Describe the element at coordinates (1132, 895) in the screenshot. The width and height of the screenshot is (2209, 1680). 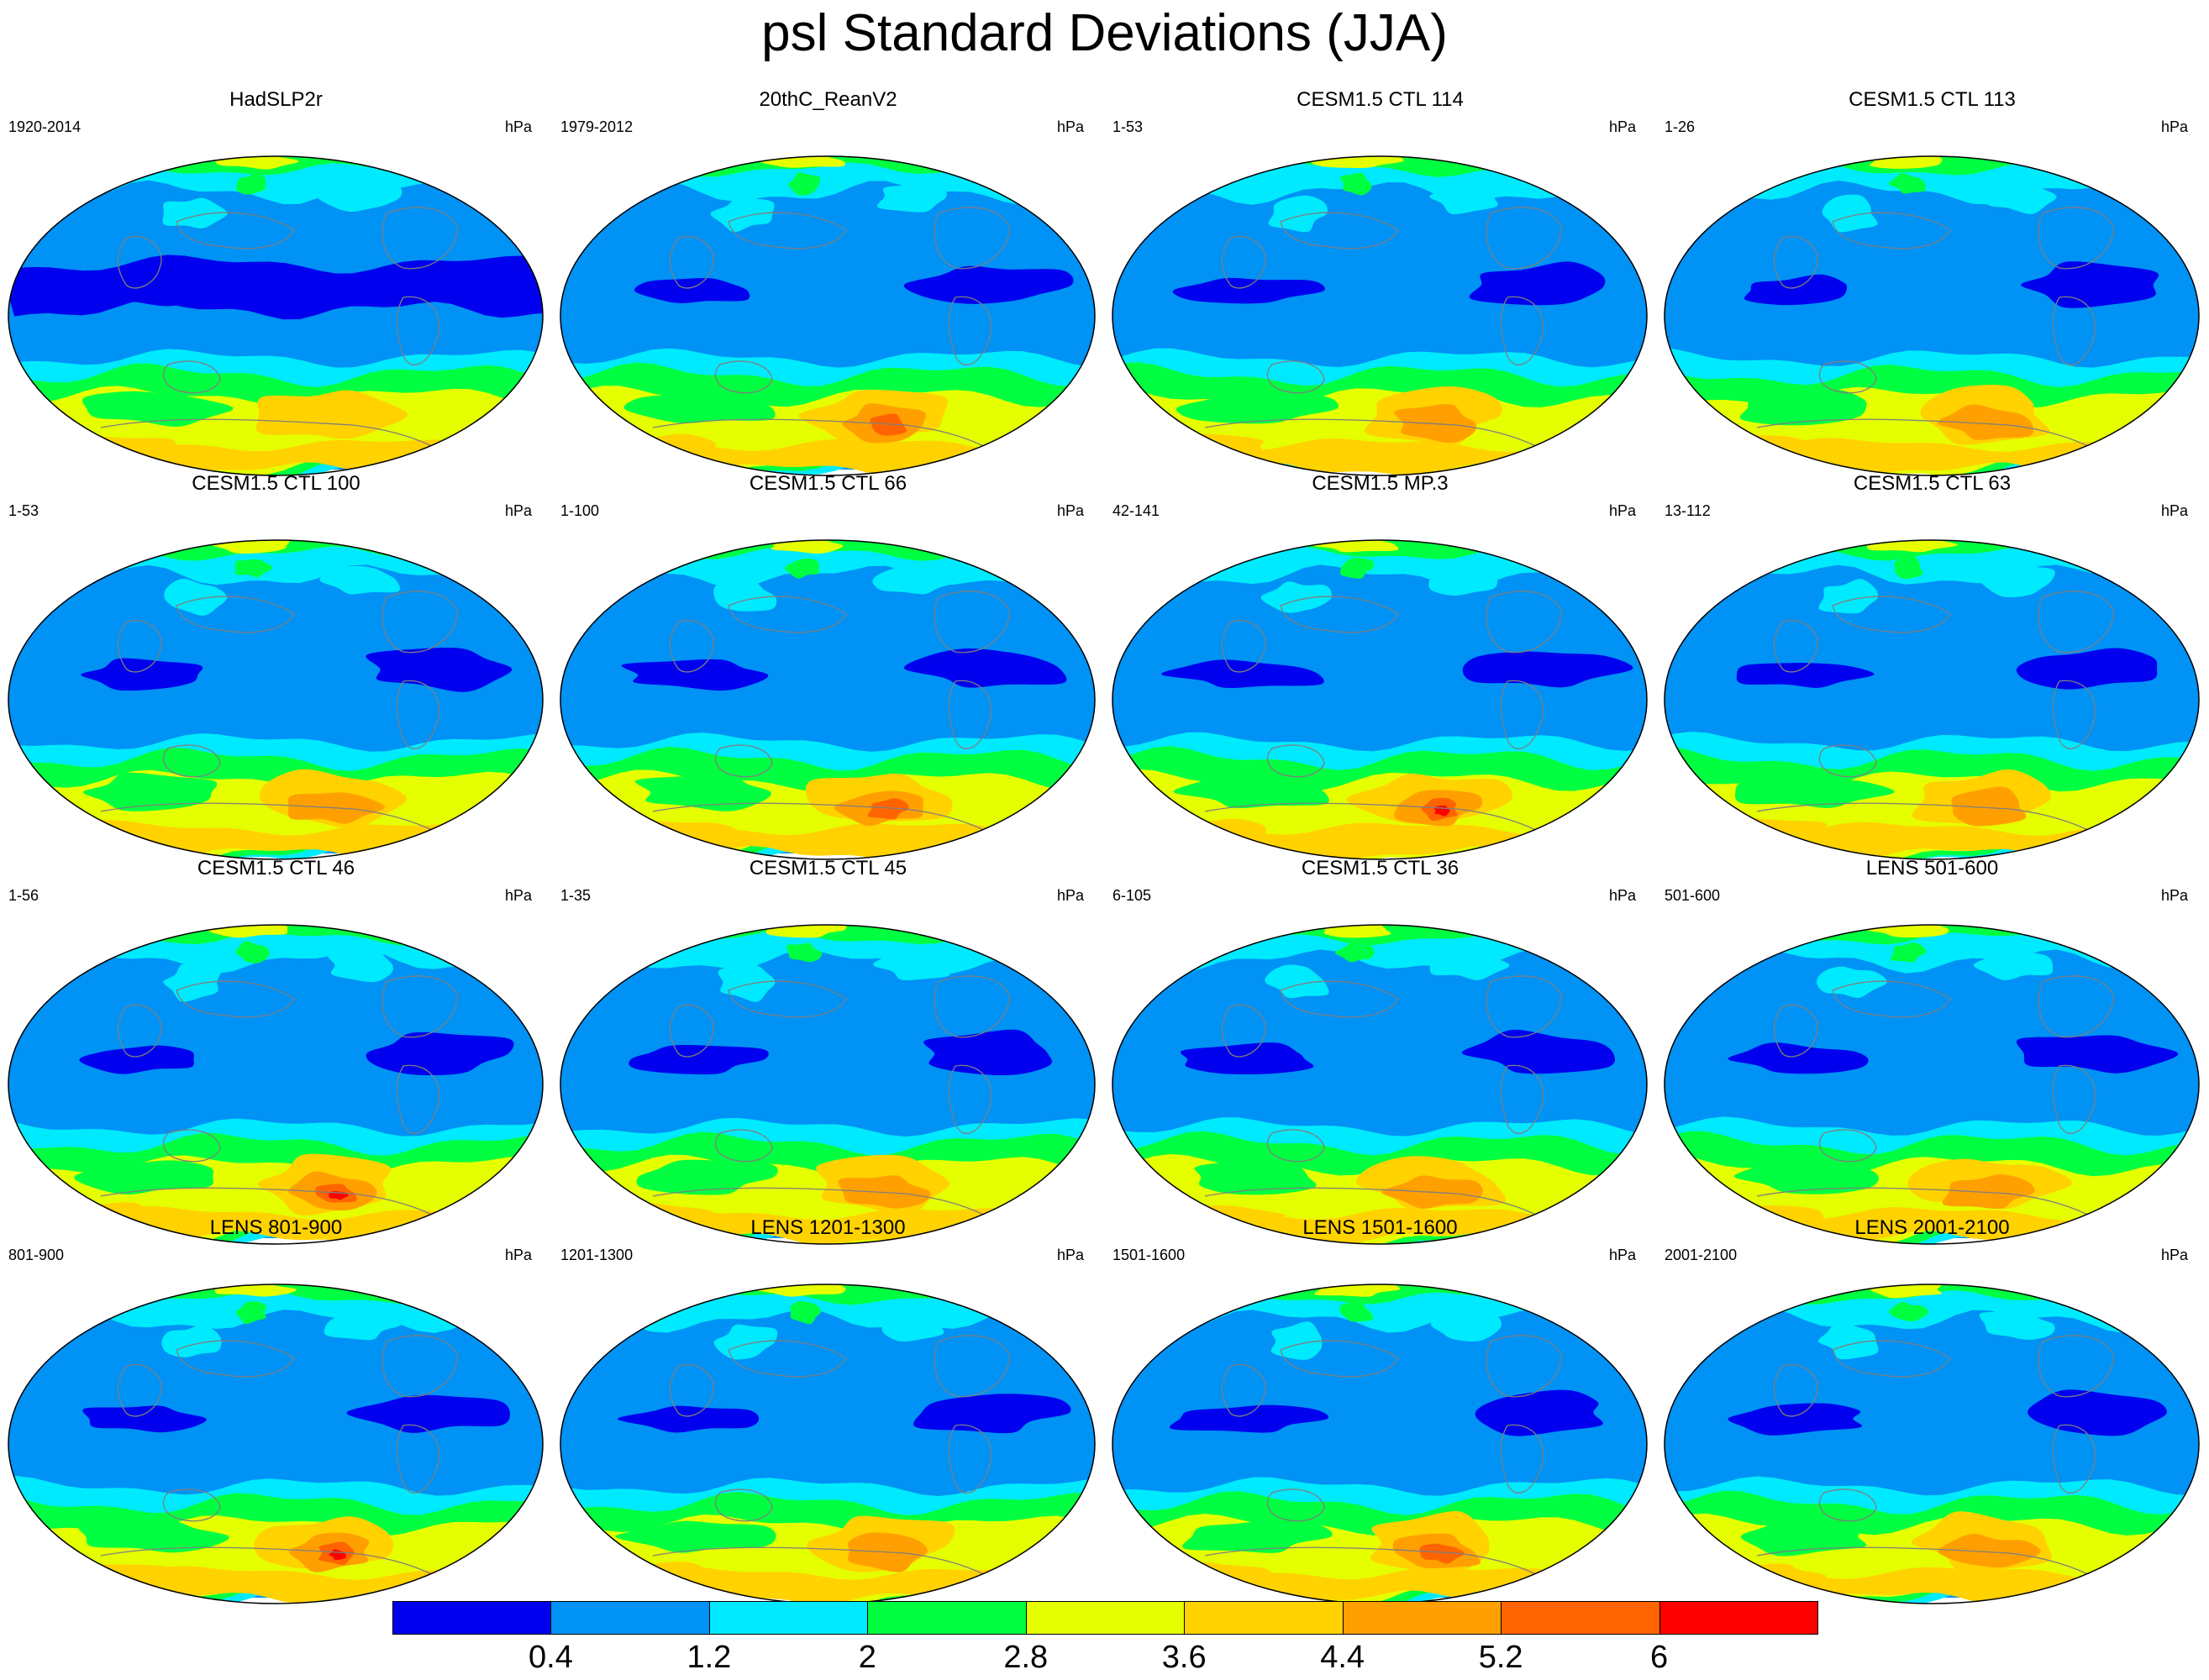
I see `panel-years: 6-105` at that location.